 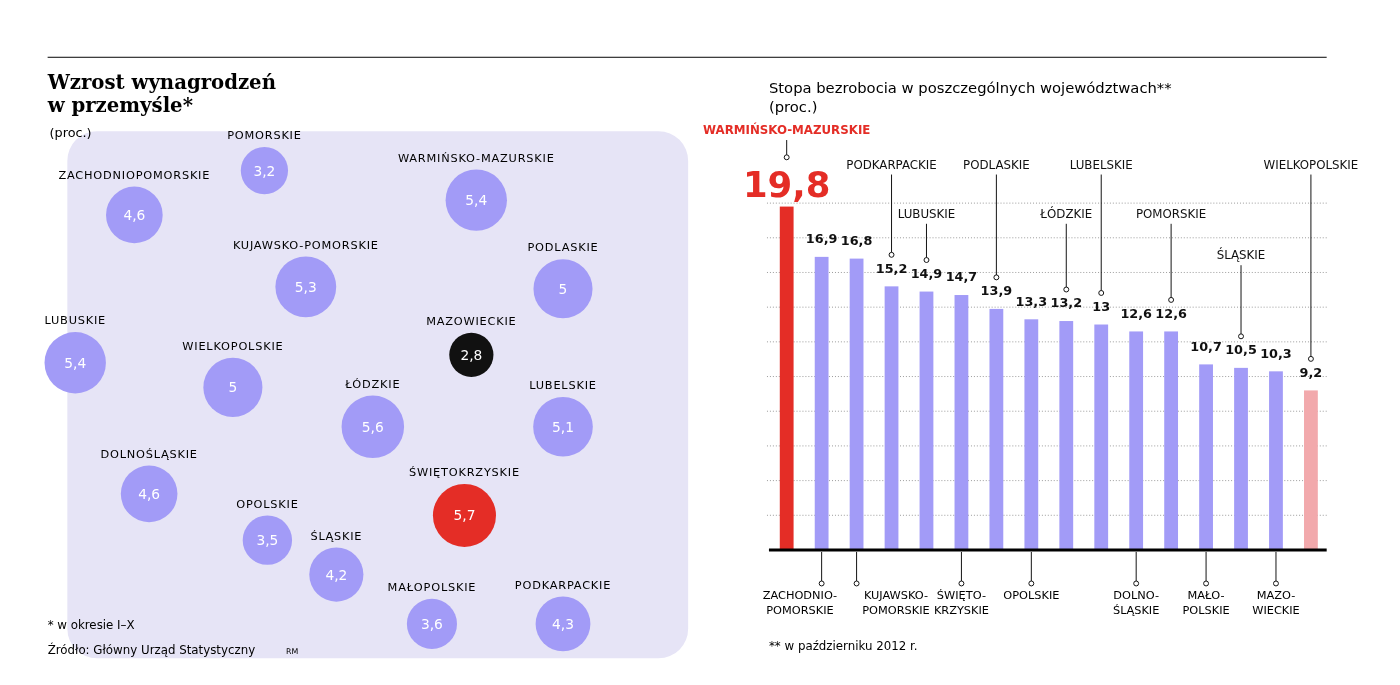 I want to click on data-label: 4,2, so click(x=336, y=574).